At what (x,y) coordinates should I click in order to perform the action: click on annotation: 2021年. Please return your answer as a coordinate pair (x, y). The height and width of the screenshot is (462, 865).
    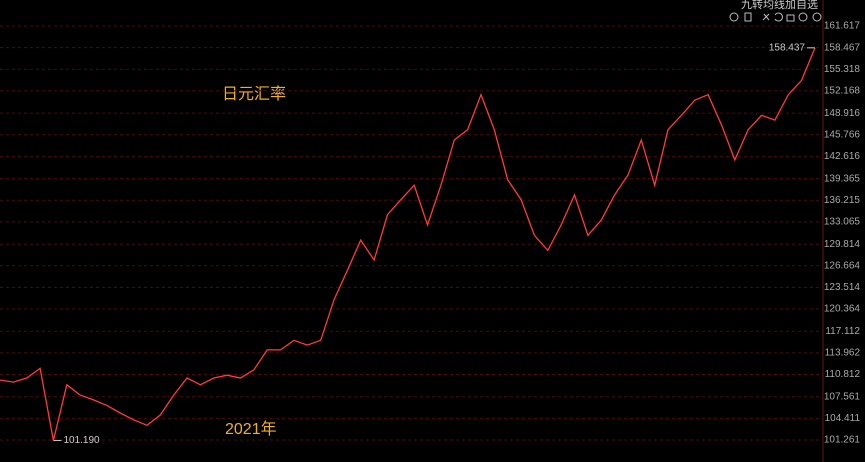
    Looking at the image, I should click on (251, 429).